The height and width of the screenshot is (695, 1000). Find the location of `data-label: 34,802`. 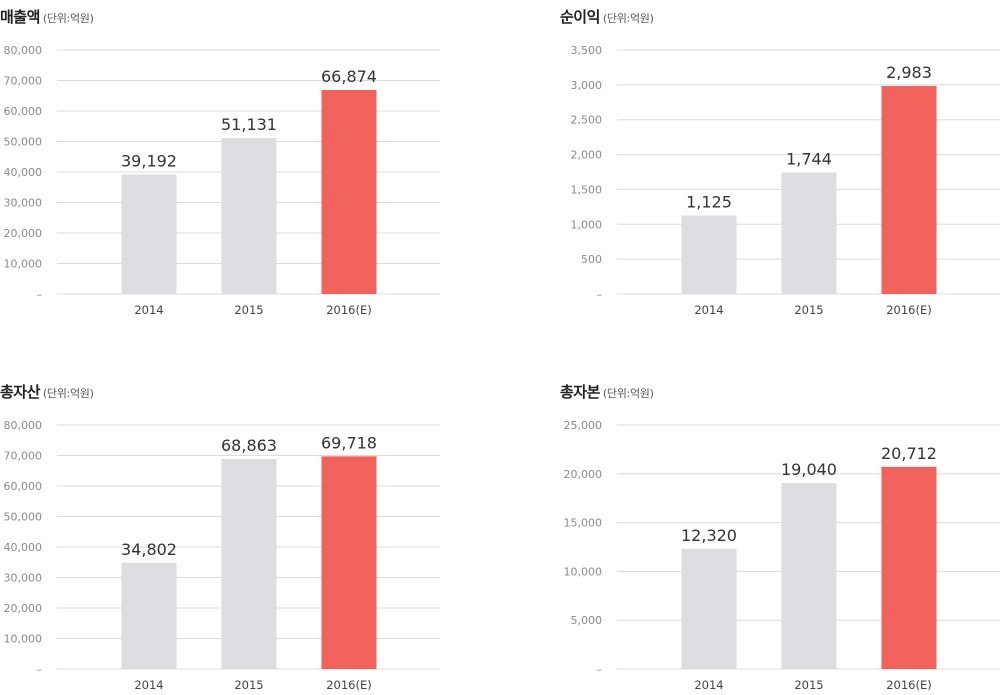

data-label: 34,802 is located at coordinates (149, 549).